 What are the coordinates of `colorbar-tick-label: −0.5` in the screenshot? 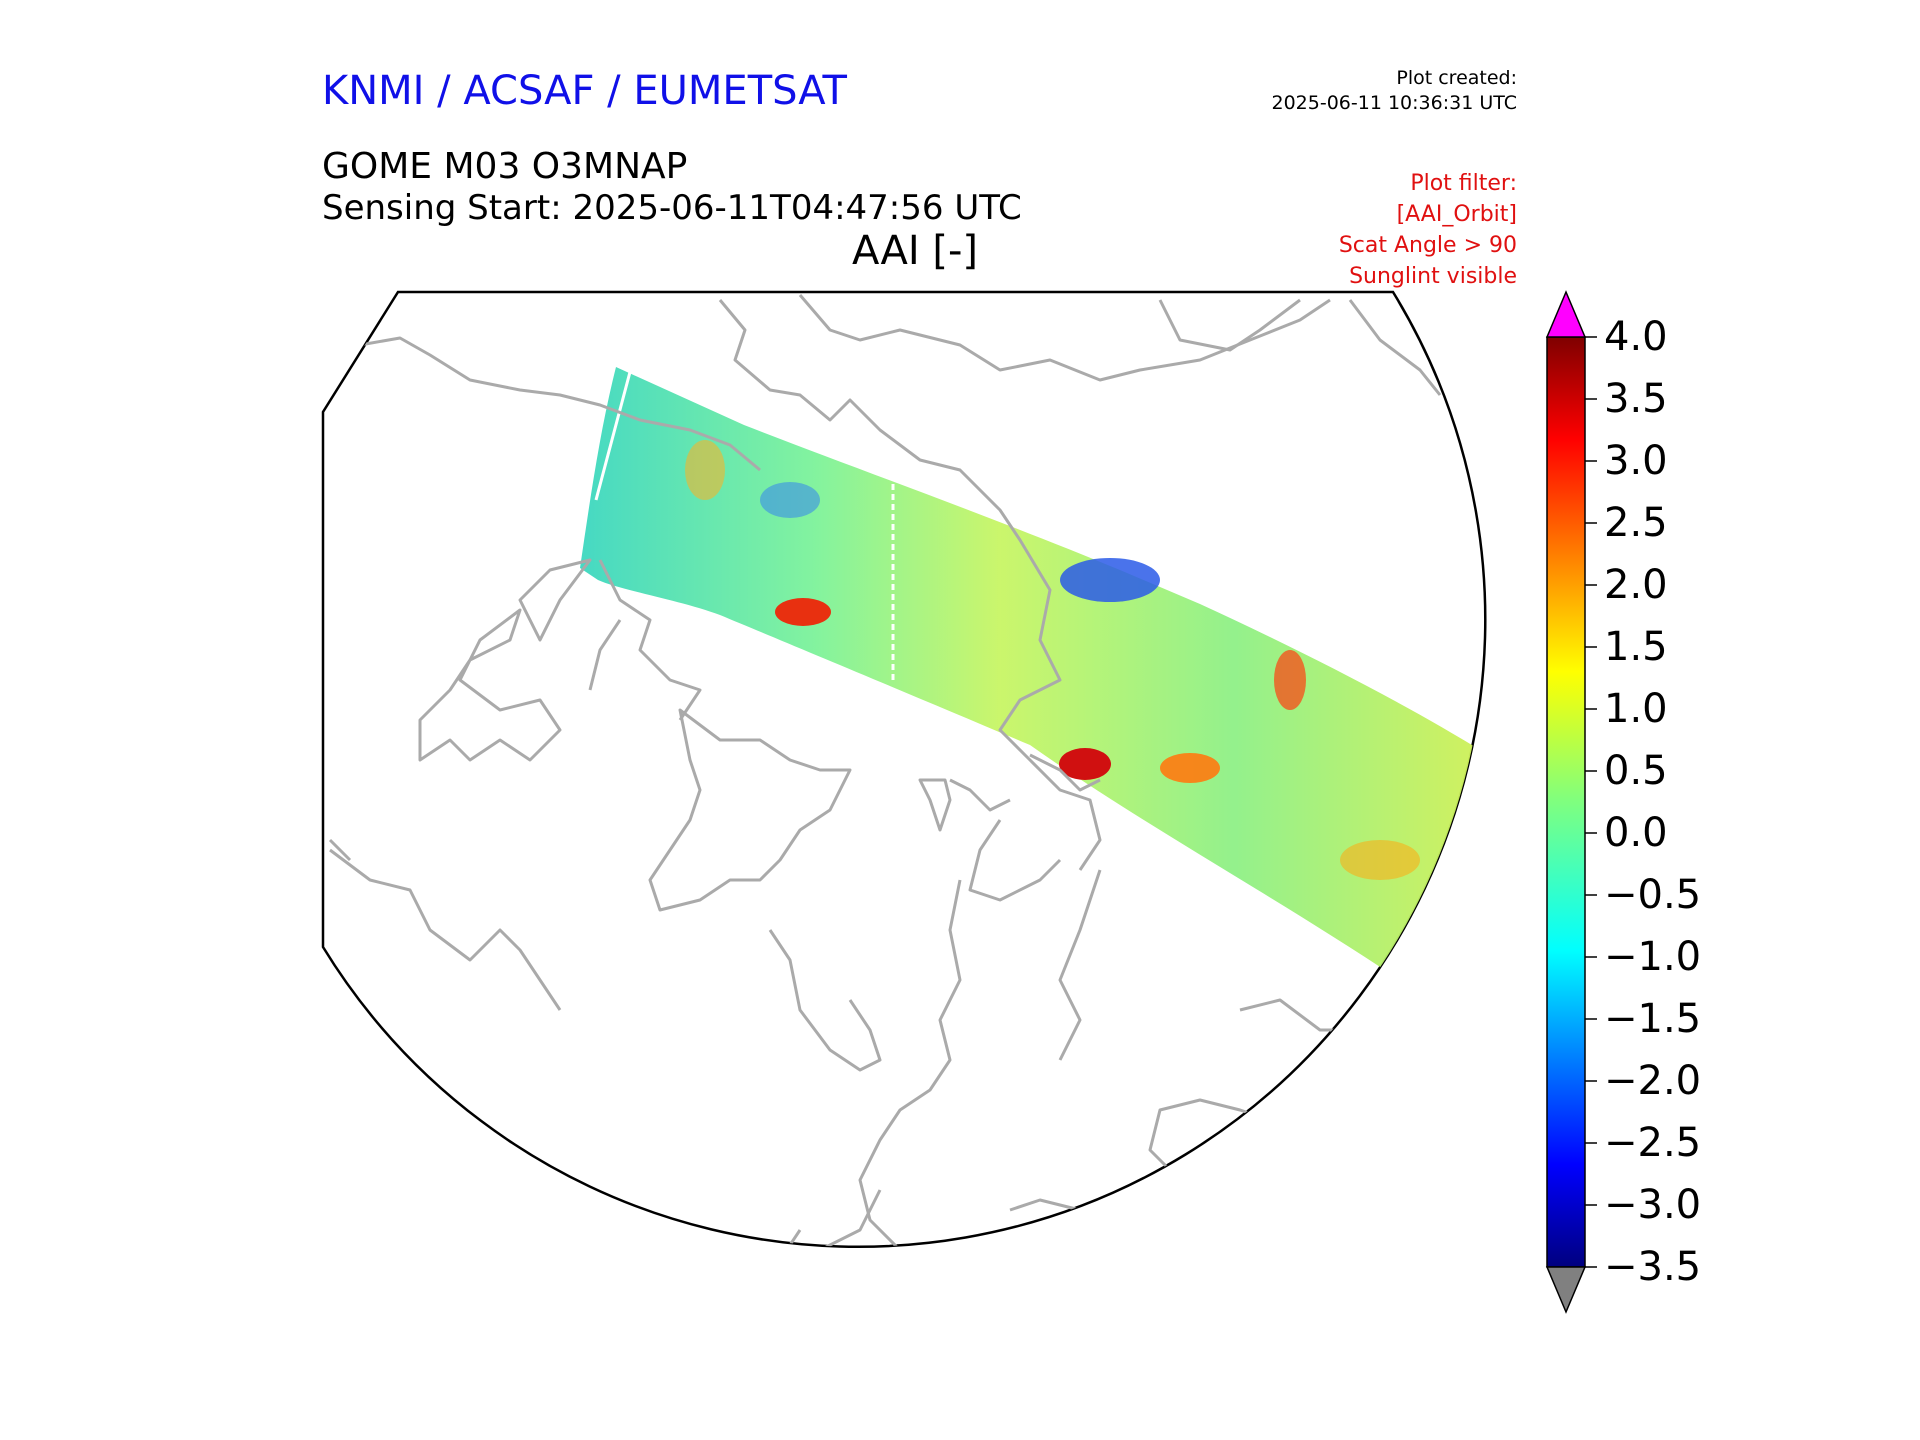 It's located at (1653, 895).